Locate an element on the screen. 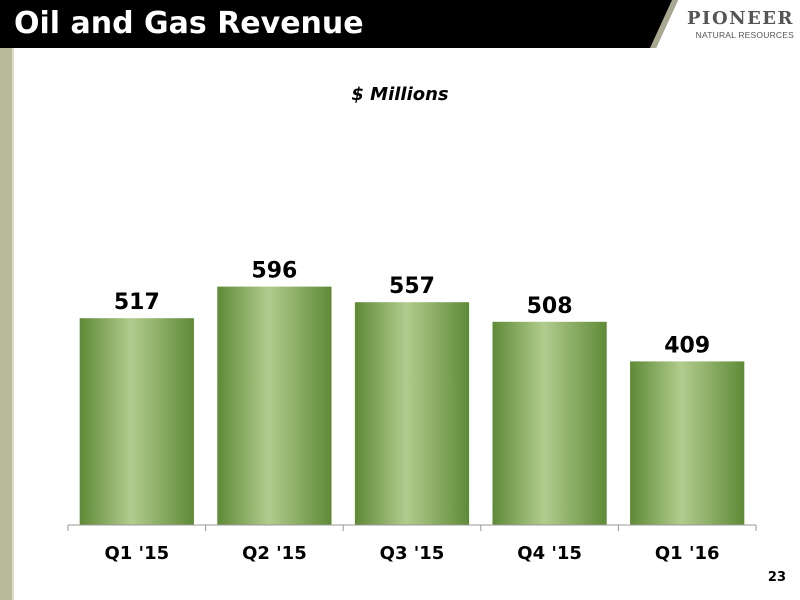  data-label-2: 596 is located at coordinates (274, 271).